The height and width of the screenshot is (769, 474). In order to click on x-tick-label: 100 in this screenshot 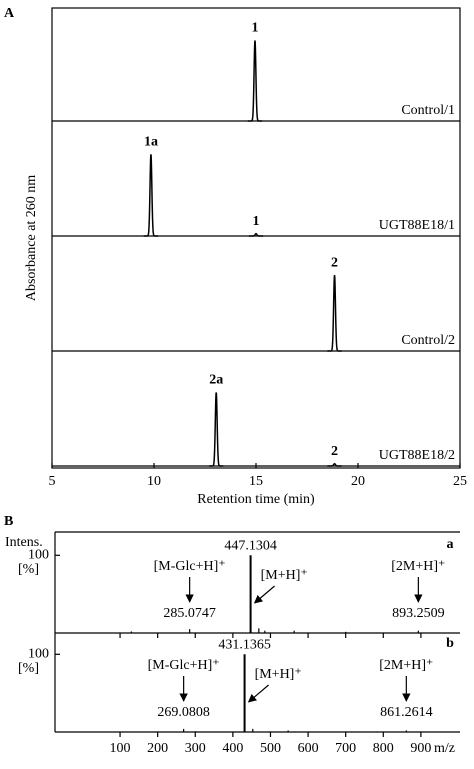, I will do `click(120, 748)`.